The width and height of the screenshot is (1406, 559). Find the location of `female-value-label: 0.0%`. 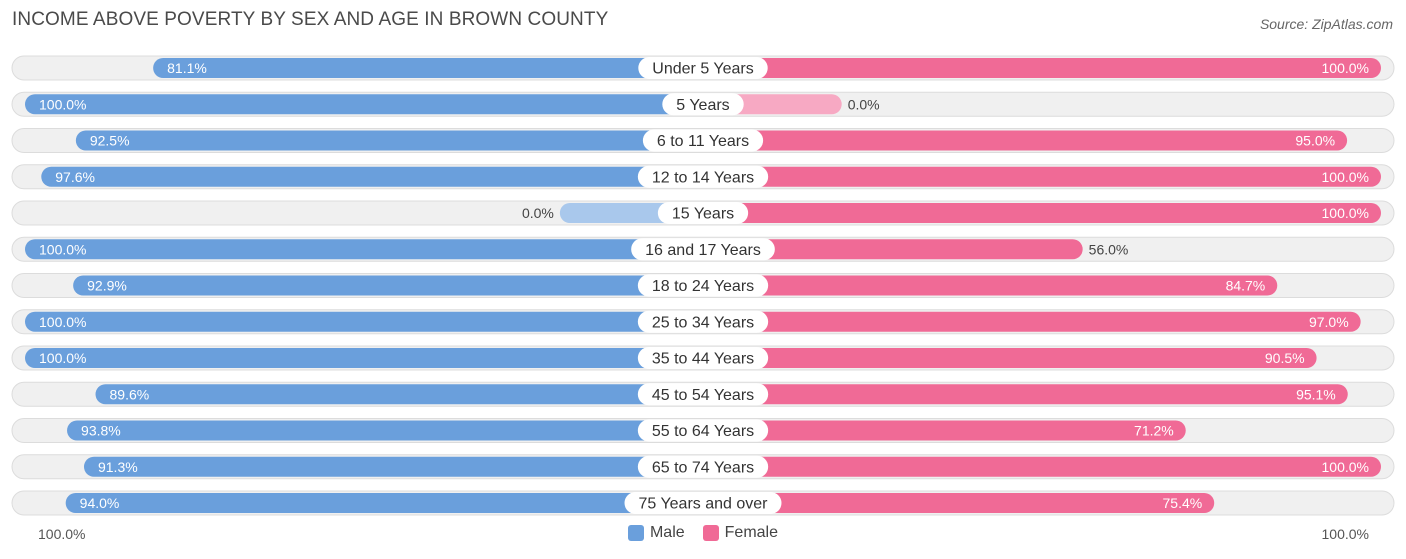

female-value-label: 0.0% is located at coordinates (864, 104).